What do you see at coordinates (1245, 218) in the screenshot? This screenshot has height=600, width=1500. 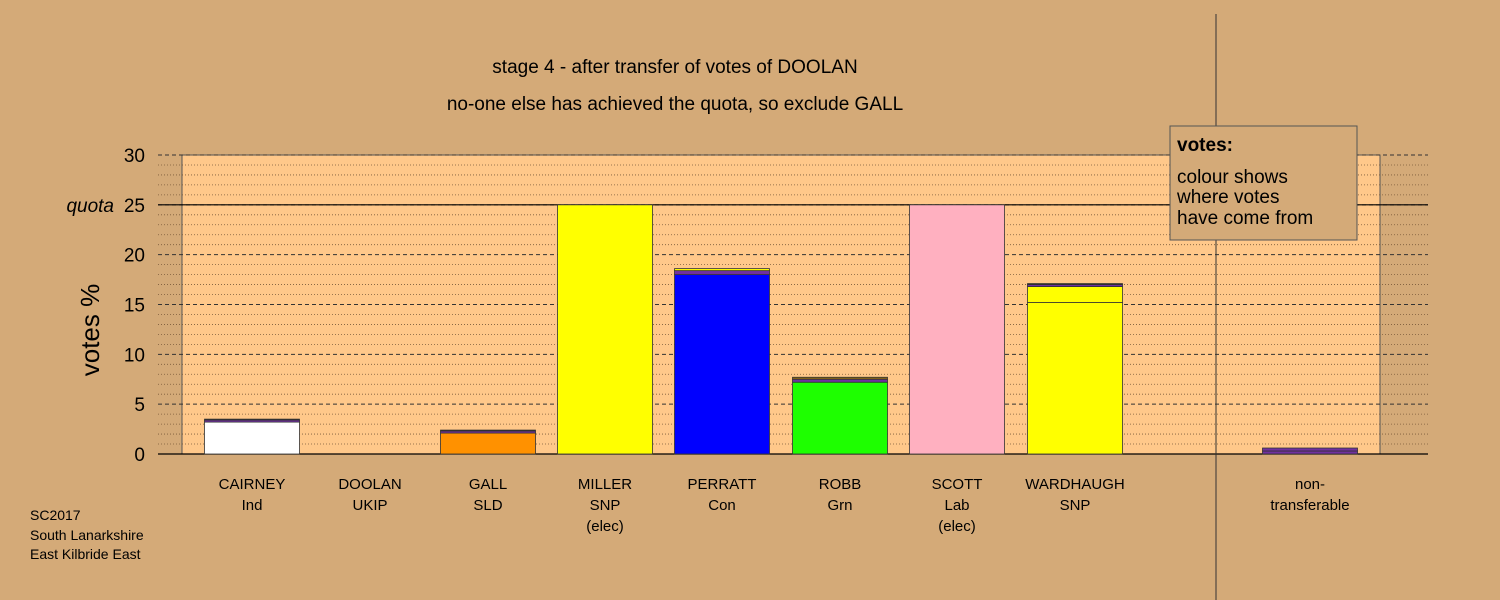 I see `legend-line-3: have come from` at bounding box center [1245, 218].